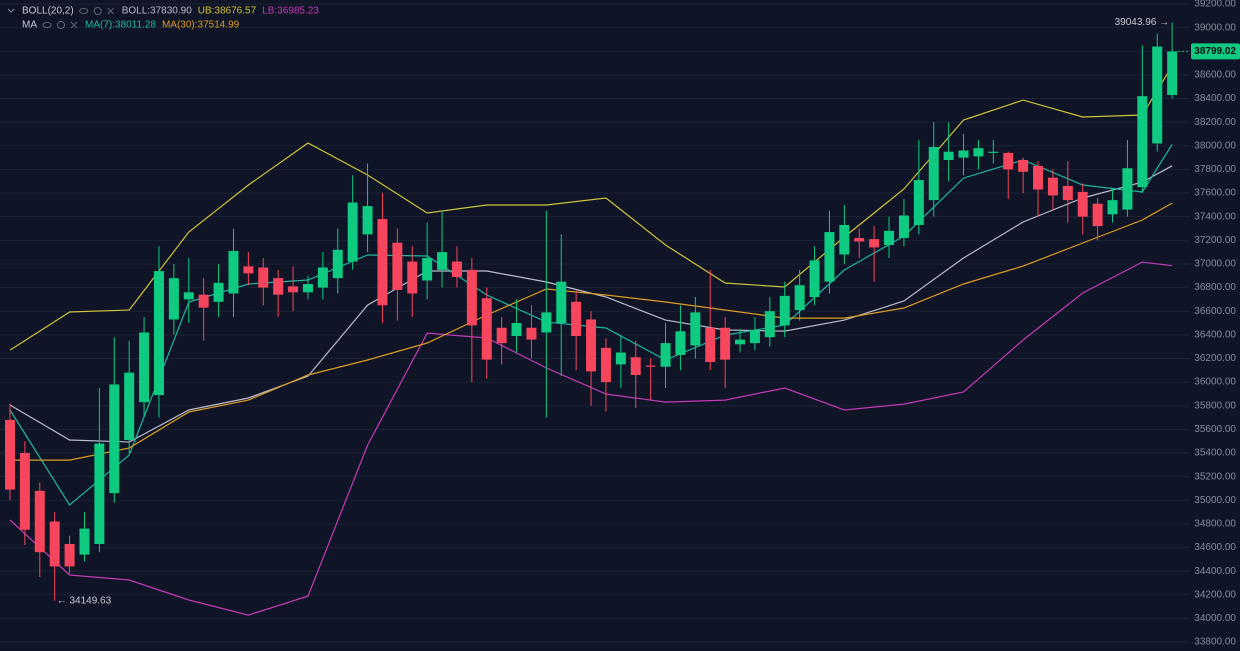  Describe the element at coordinates (1215, 429) in the screenshot. I see `y-tick-label: 35600.00` at that location.